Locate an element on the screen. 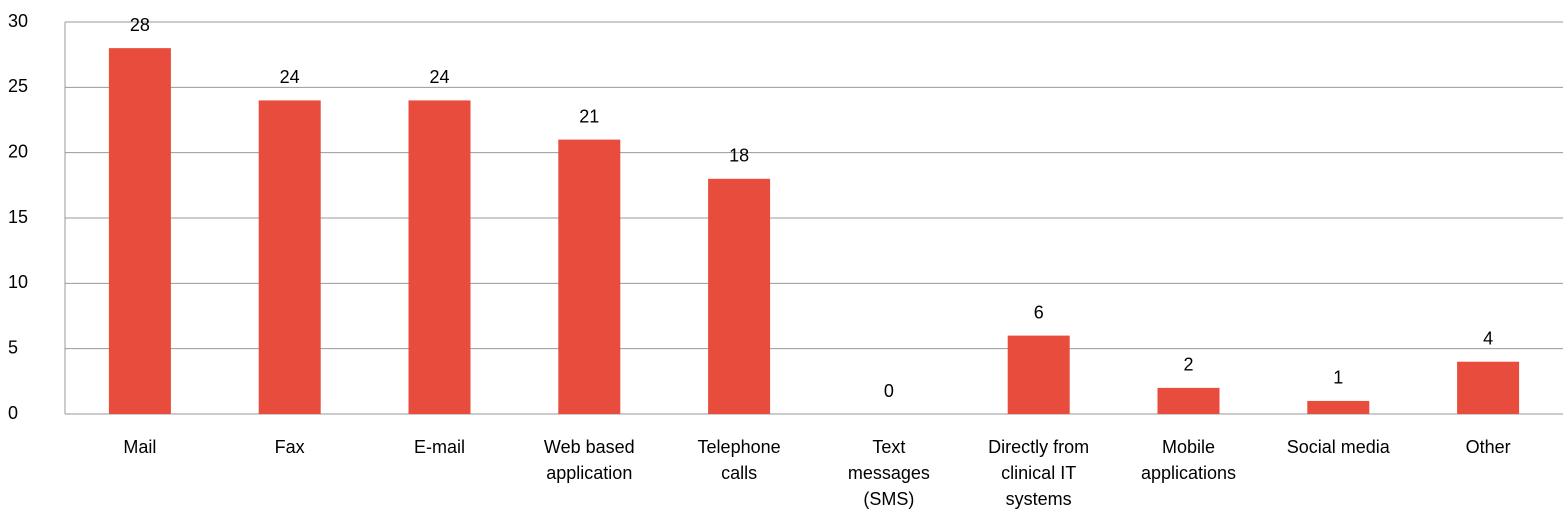 The height and width of the screenshot is (525, 1568). value-label: 28 is located at coordinates (140, 25).